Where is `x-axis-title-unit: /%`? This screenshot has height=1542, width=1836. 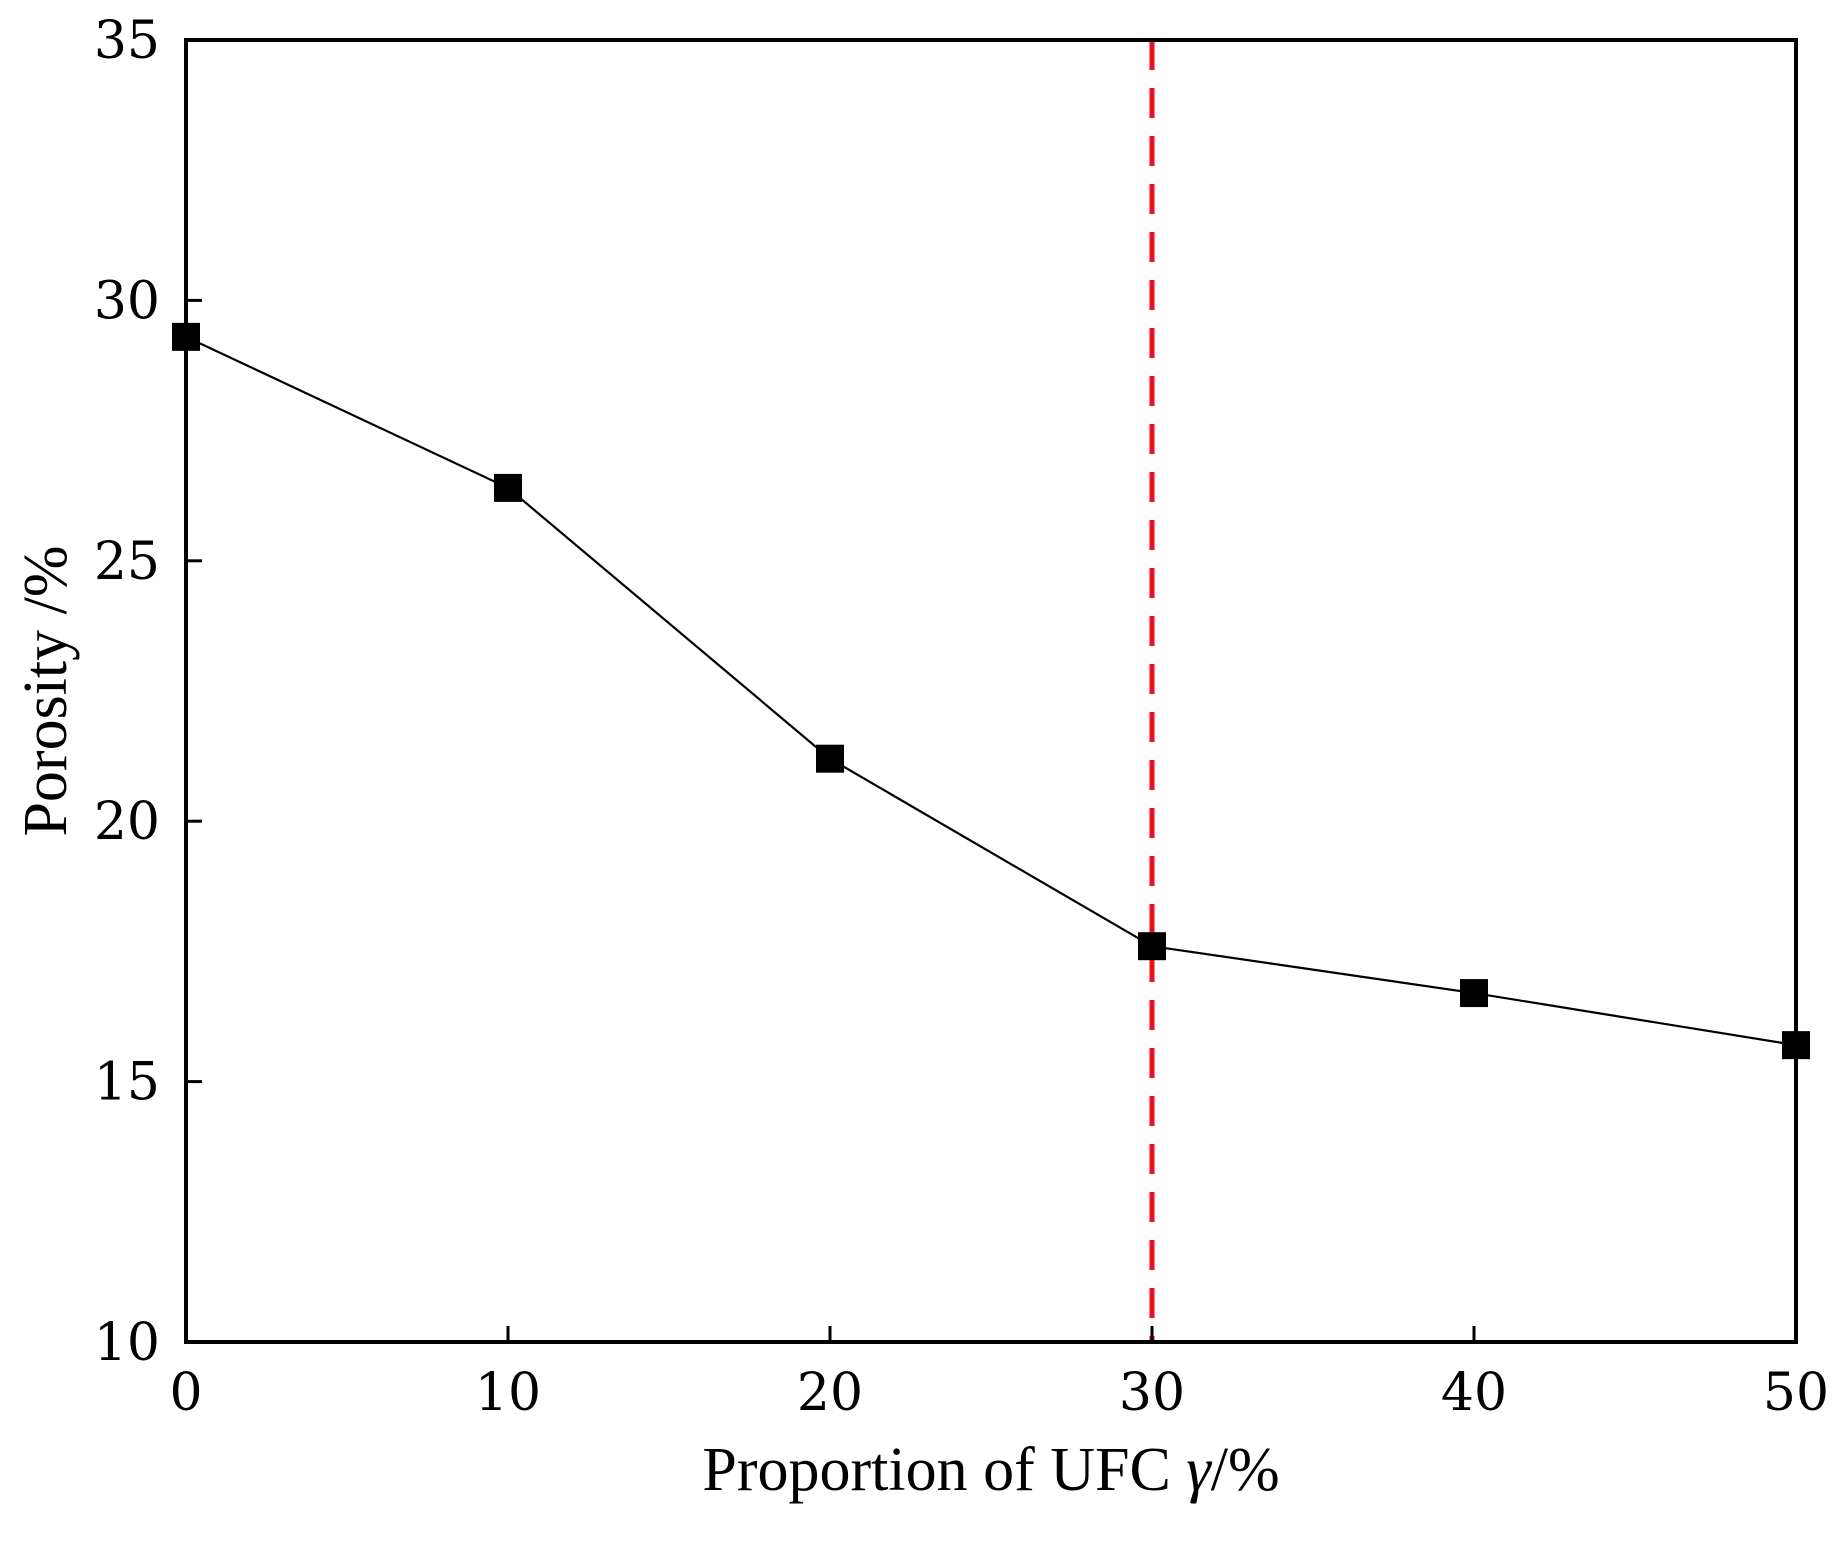 x-axis-title-unit: /% is located at coordinates (1245, 1470).